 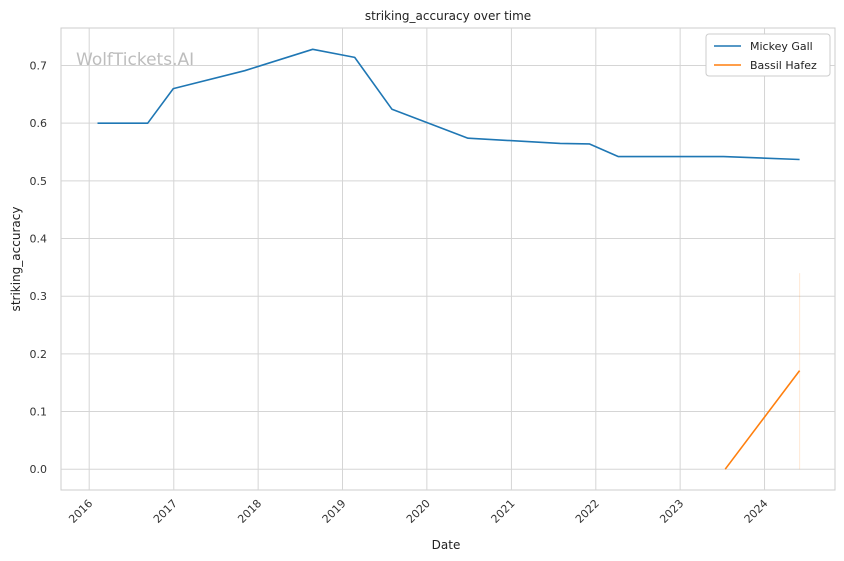 I want to click on y-tick-label: 0.5, so click(x=39, y=181).